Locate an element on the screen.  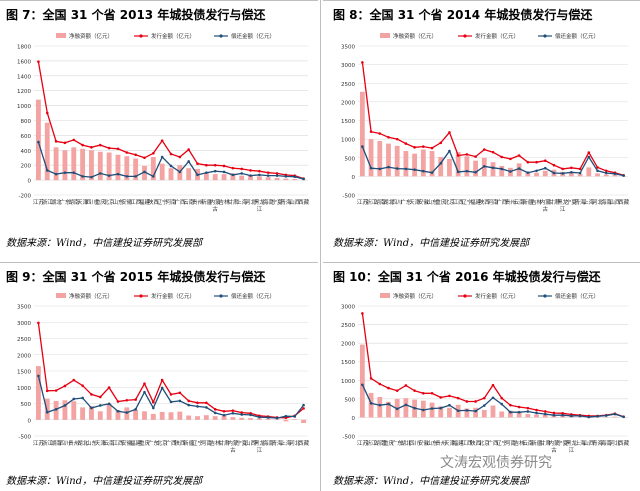
x-category-label: 山东 is located at coordinates (92, 443).